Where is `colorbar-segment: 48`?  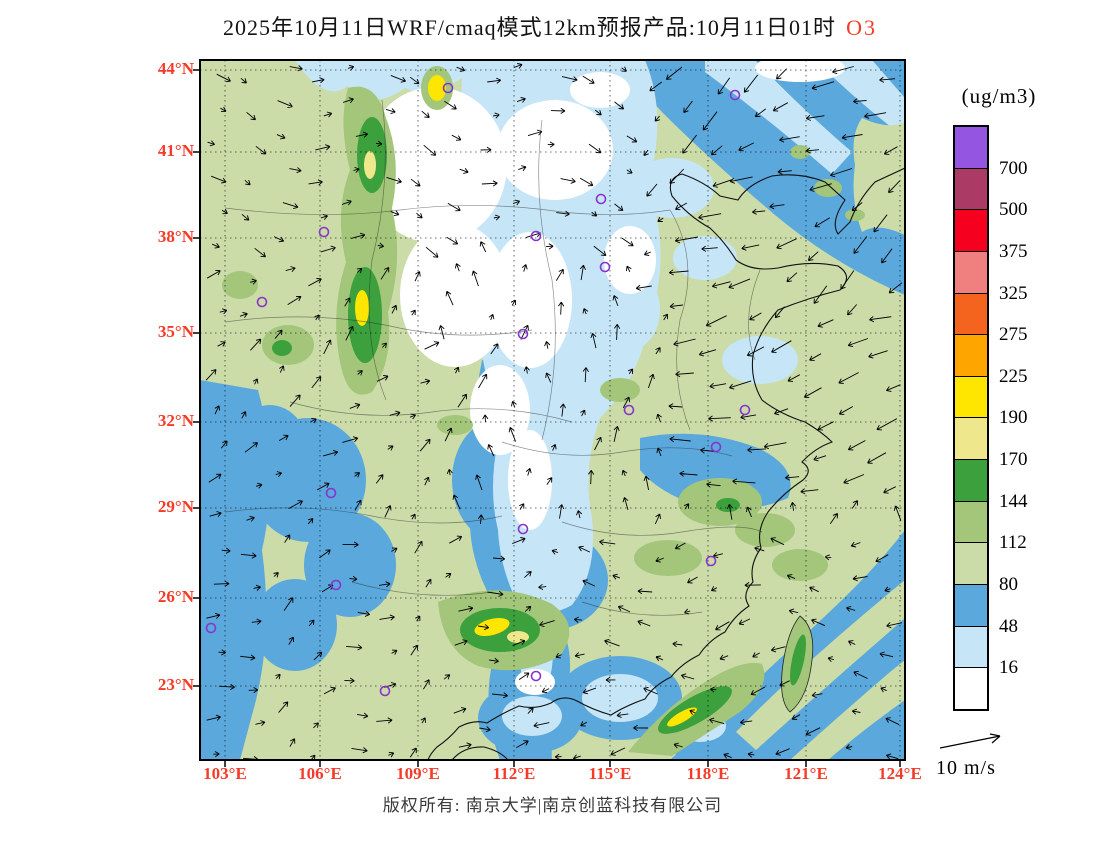 colorbar-segment: 48 is located at coordinates (986, 610).